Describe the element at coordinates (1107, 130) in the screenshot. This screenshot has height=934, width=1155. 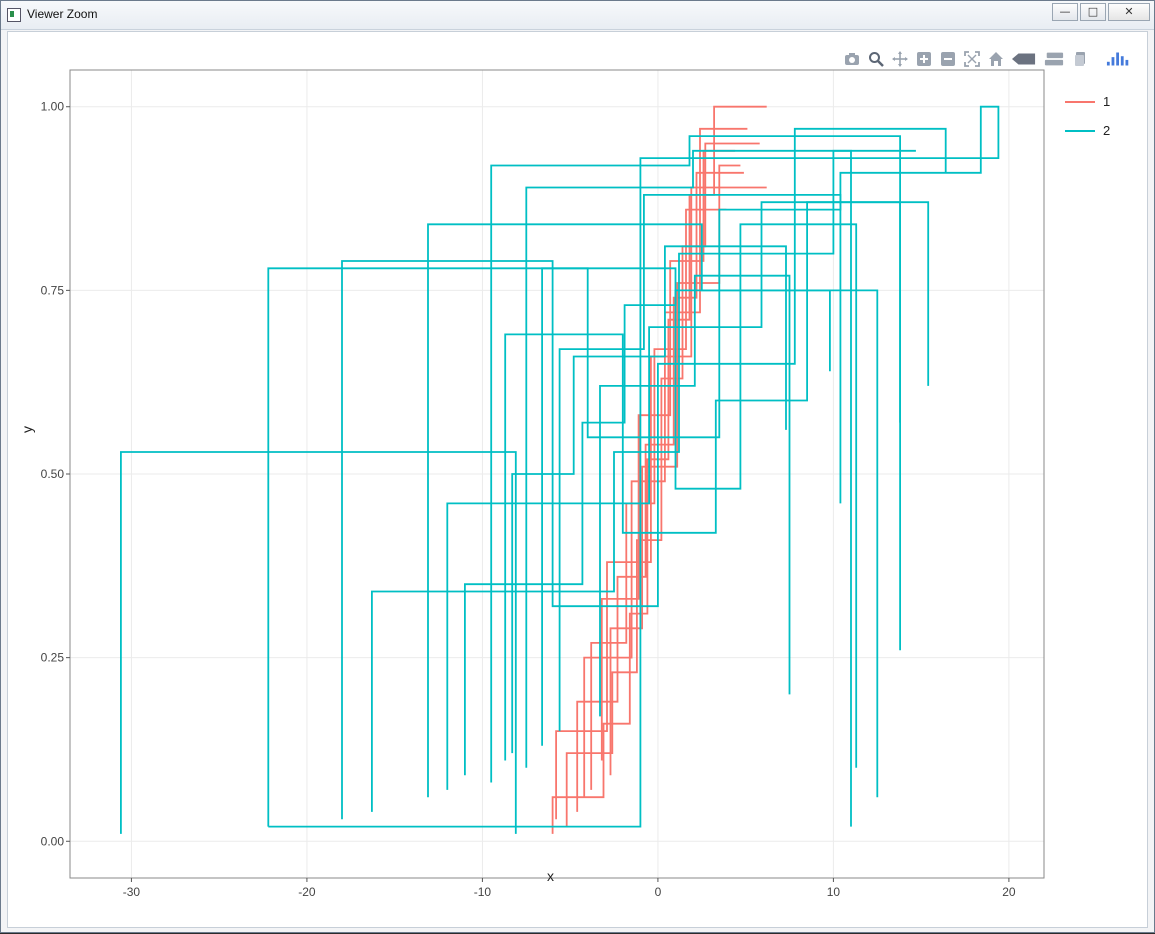
I see `legend-label-2: 2` at that location.